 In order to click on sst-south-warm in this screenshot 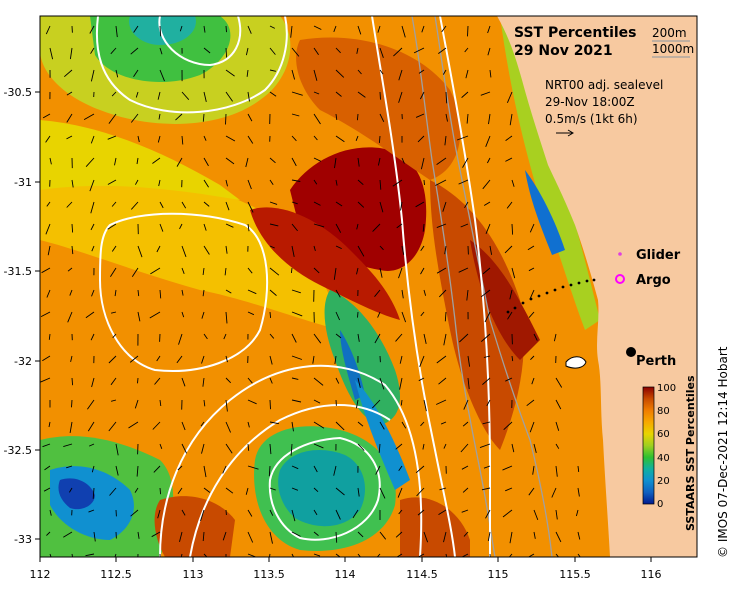, I will do `click(194, 526)`.